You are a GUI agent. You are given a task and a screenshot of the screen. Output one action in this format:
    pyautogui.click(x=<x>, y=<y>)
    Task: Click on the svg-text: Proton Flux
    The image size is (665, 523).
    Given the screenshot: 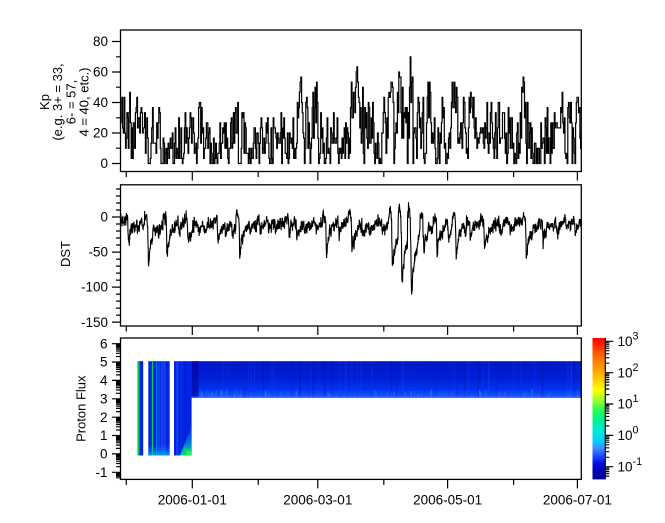 What is the action you would take?
    pyautogui.click(x=80, y=408)
    